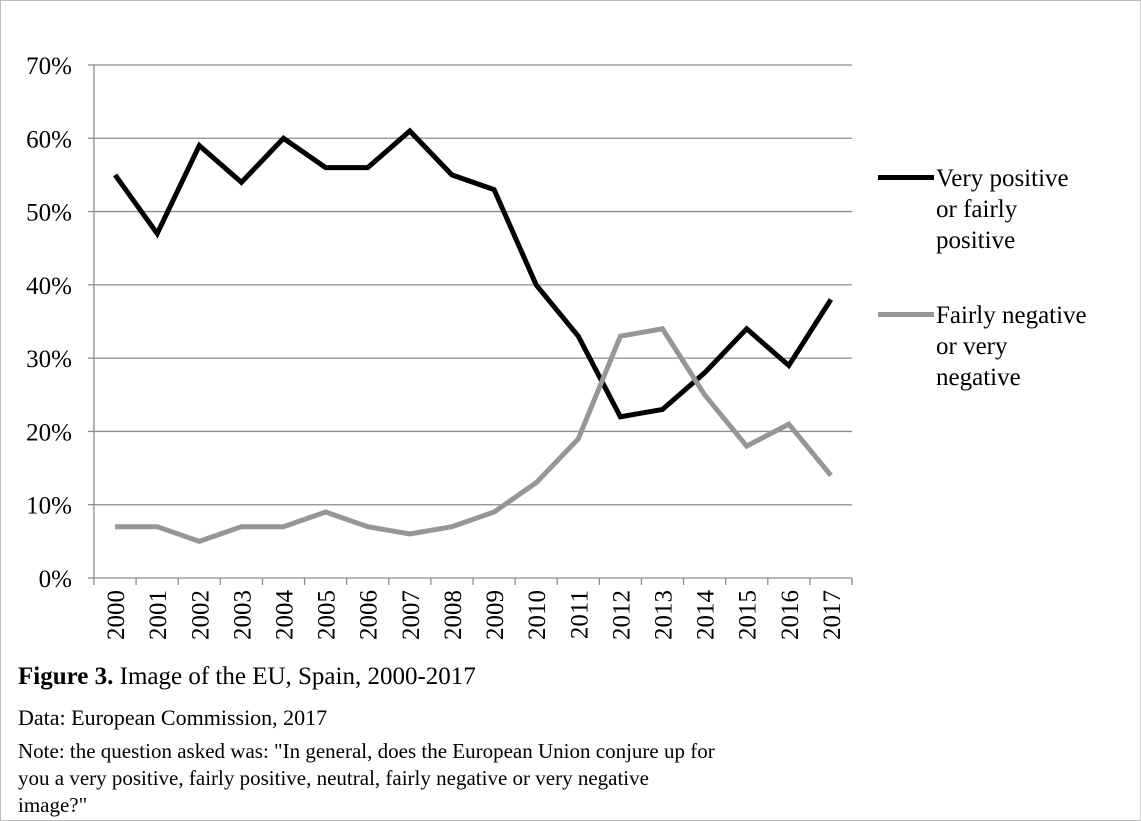 This screenshot has width=1141, height=821. Describe the element at coordinates (706, 615) in the screenshot. I see `x-tick-label: 2014` at that location.